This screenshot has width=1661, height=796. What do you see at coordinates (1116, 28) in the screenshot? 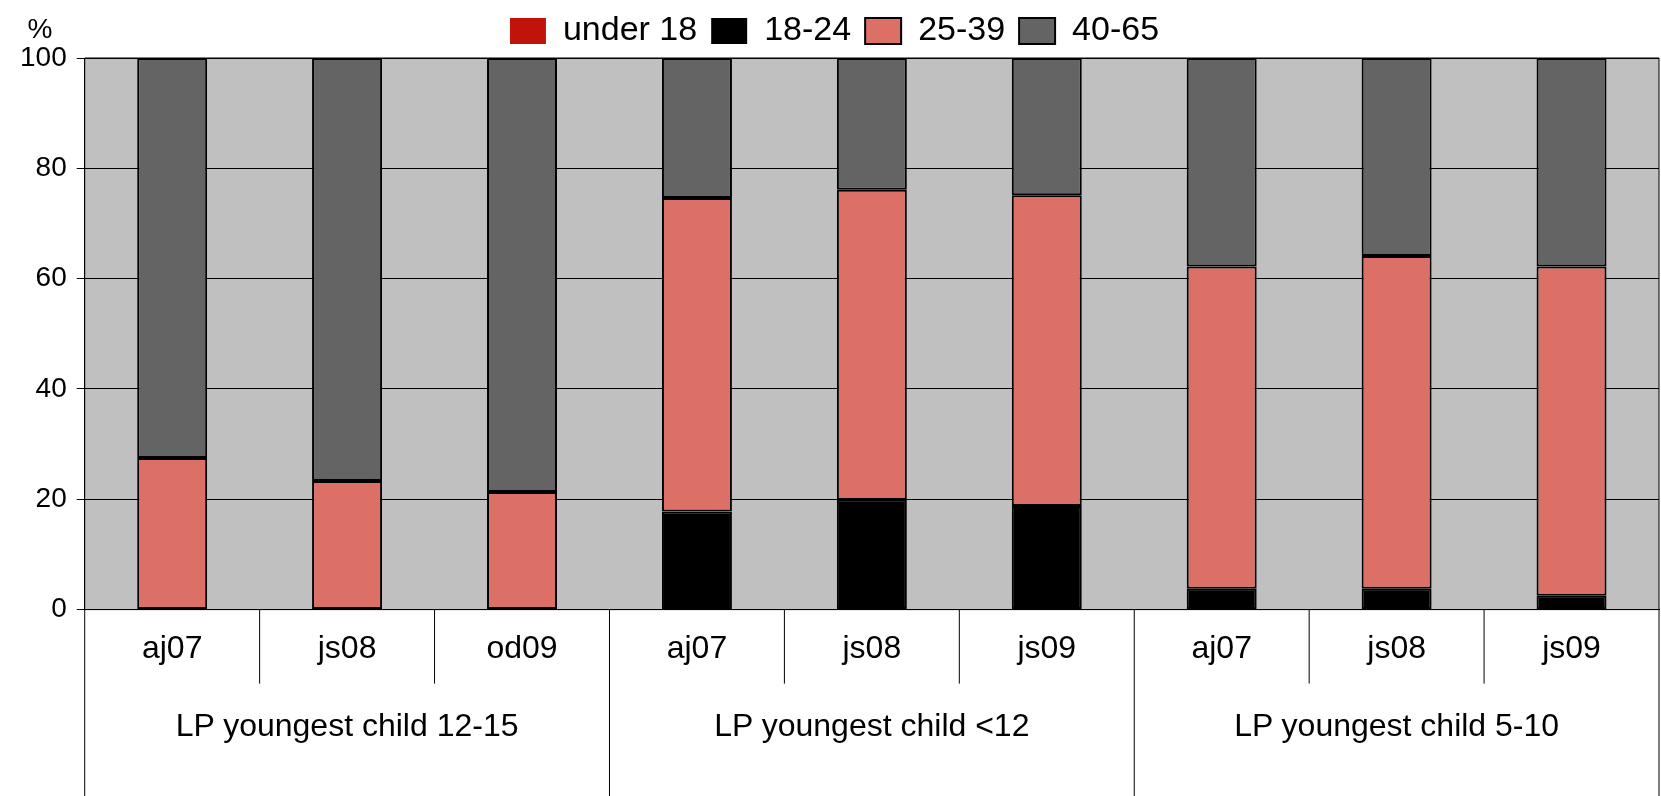
I see `legend-label: 40-65` at bounding box center [1116, 28].